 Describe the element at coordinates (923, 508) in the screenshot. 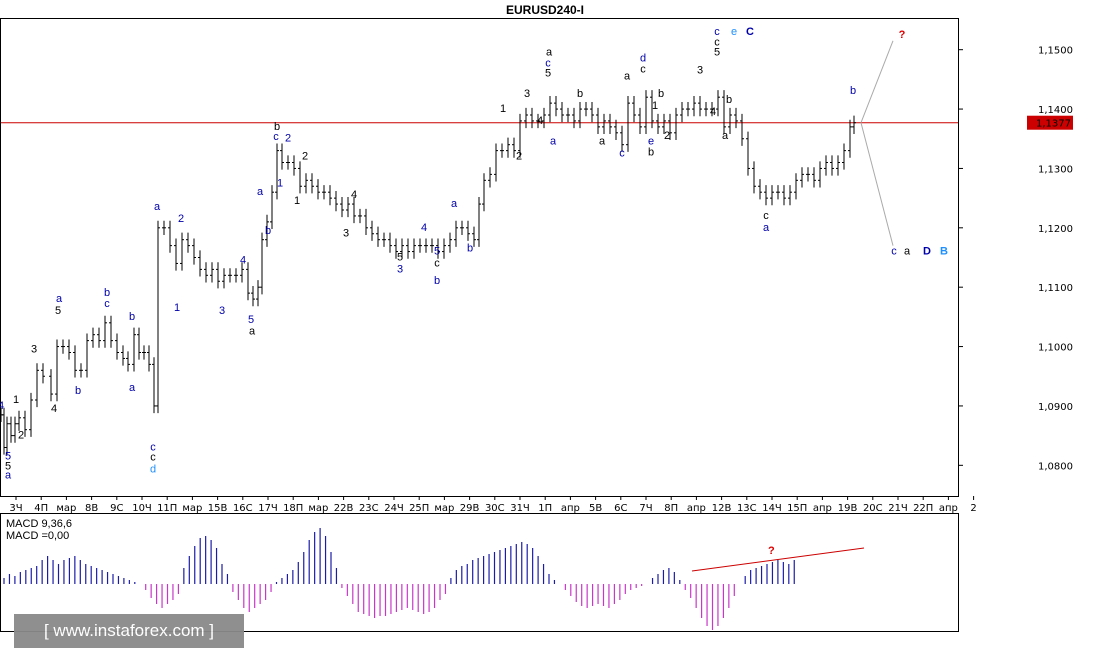

I see `x-tick-label: 22П` at that location.